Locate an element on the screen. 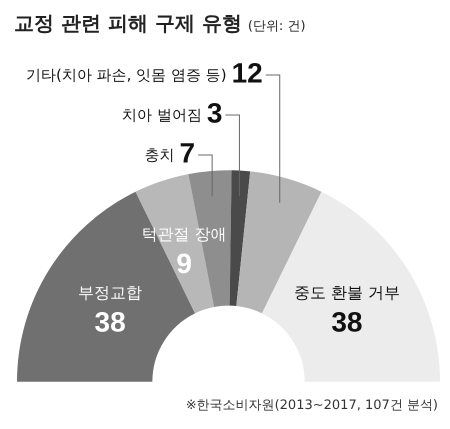 This screenshot has width=450, height=429. data-label: 12 is located at coordinates (247, 73).